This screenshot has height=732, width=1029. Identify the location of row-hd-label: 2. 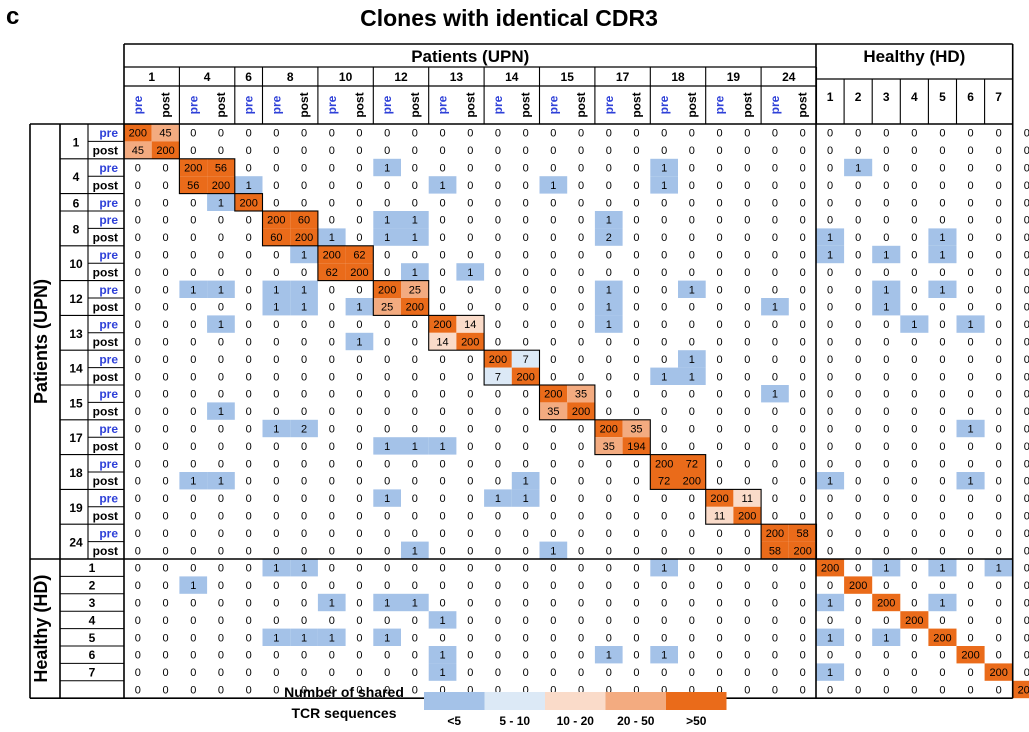
(92, 586).